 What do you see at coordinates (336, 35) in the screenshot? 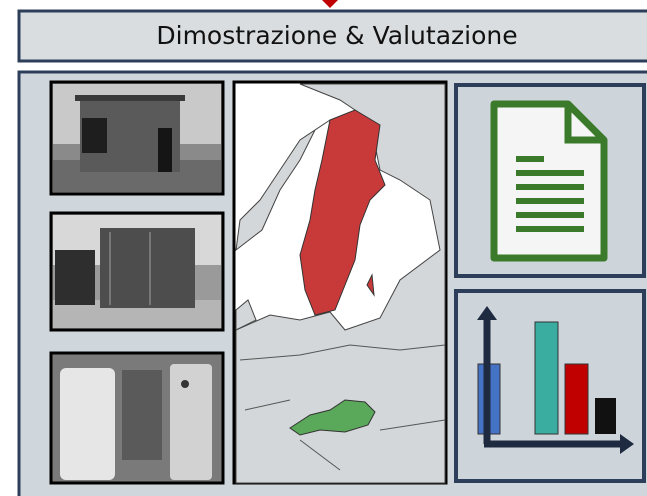
I see `title: Dimostrazione & Valutazione` at bounding box center [336, 35].